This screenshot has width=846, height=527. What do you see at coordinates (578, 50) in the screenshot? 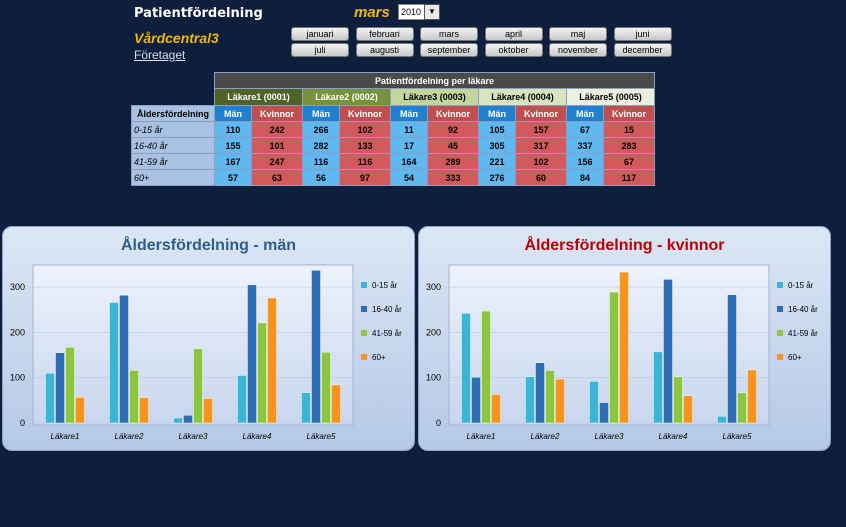
I see `month-button-november: november` at bounding box center [578, 50].